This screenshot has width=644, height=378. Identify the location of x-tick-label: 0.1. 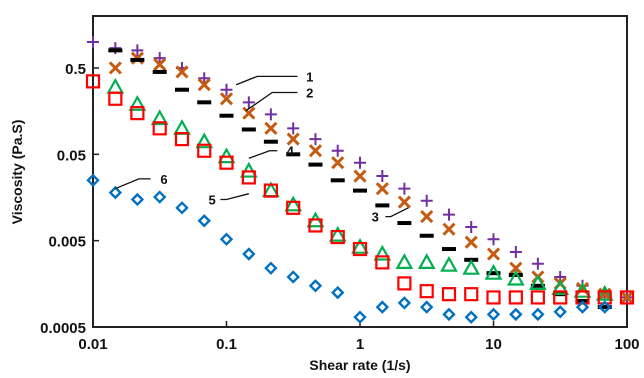
(226, 344).